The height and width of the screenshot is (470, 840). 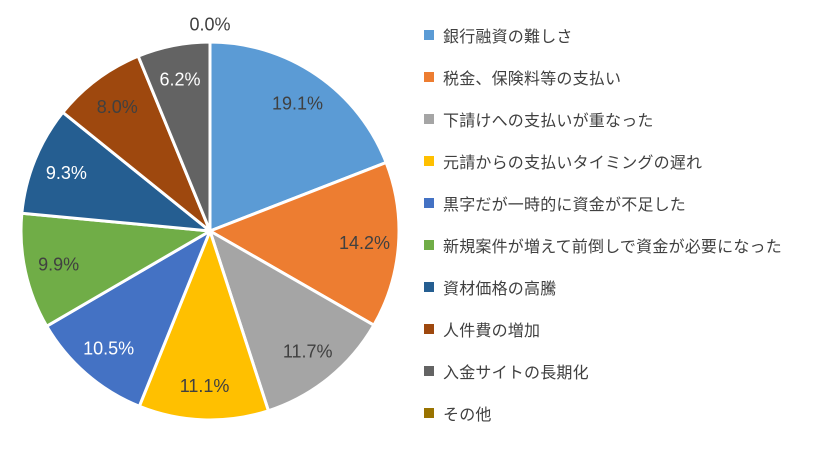 I want to click on percent-label: 6.2%, so click(x=179, y=79).